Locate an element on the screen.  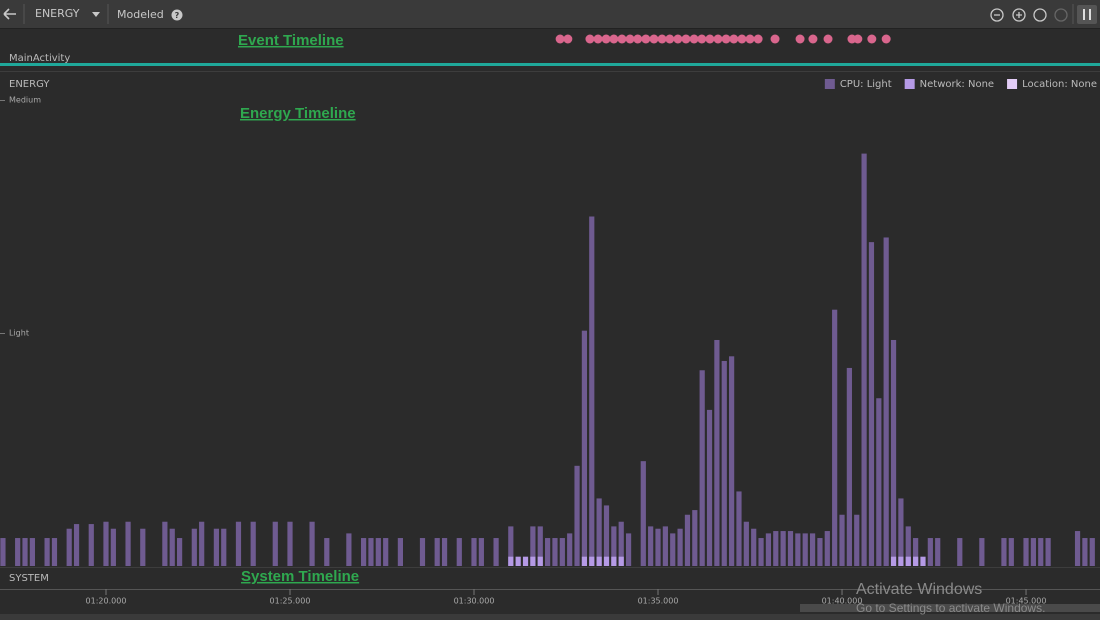
help-icon is located at coordinates (177, 15).